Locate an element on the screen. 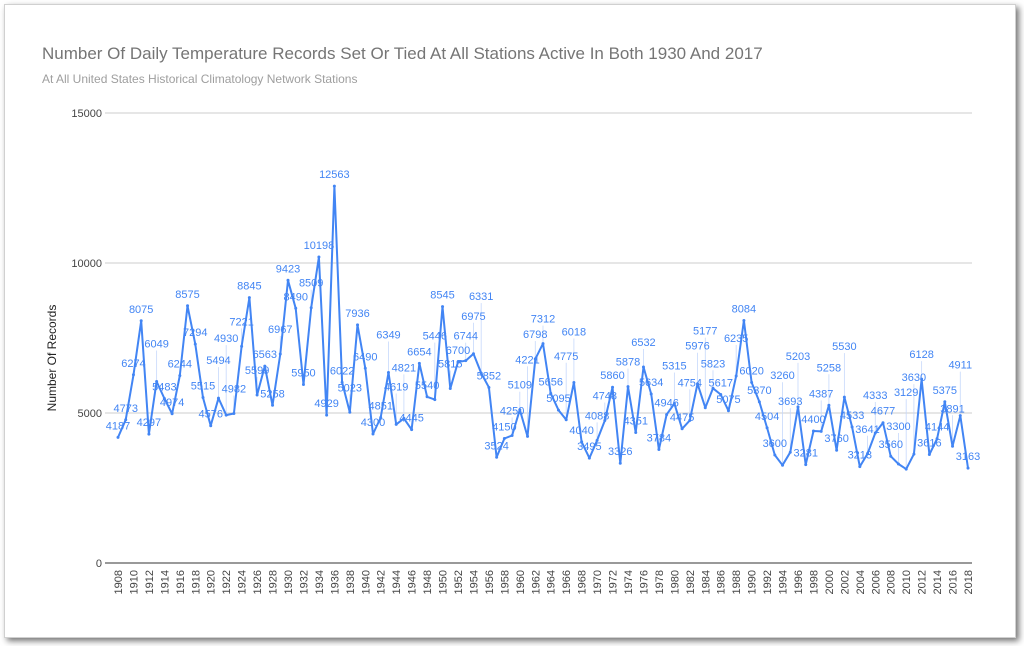 This screenshot has width=1024, height=646. data-label: 4982 is located at coordinates (234, 390).